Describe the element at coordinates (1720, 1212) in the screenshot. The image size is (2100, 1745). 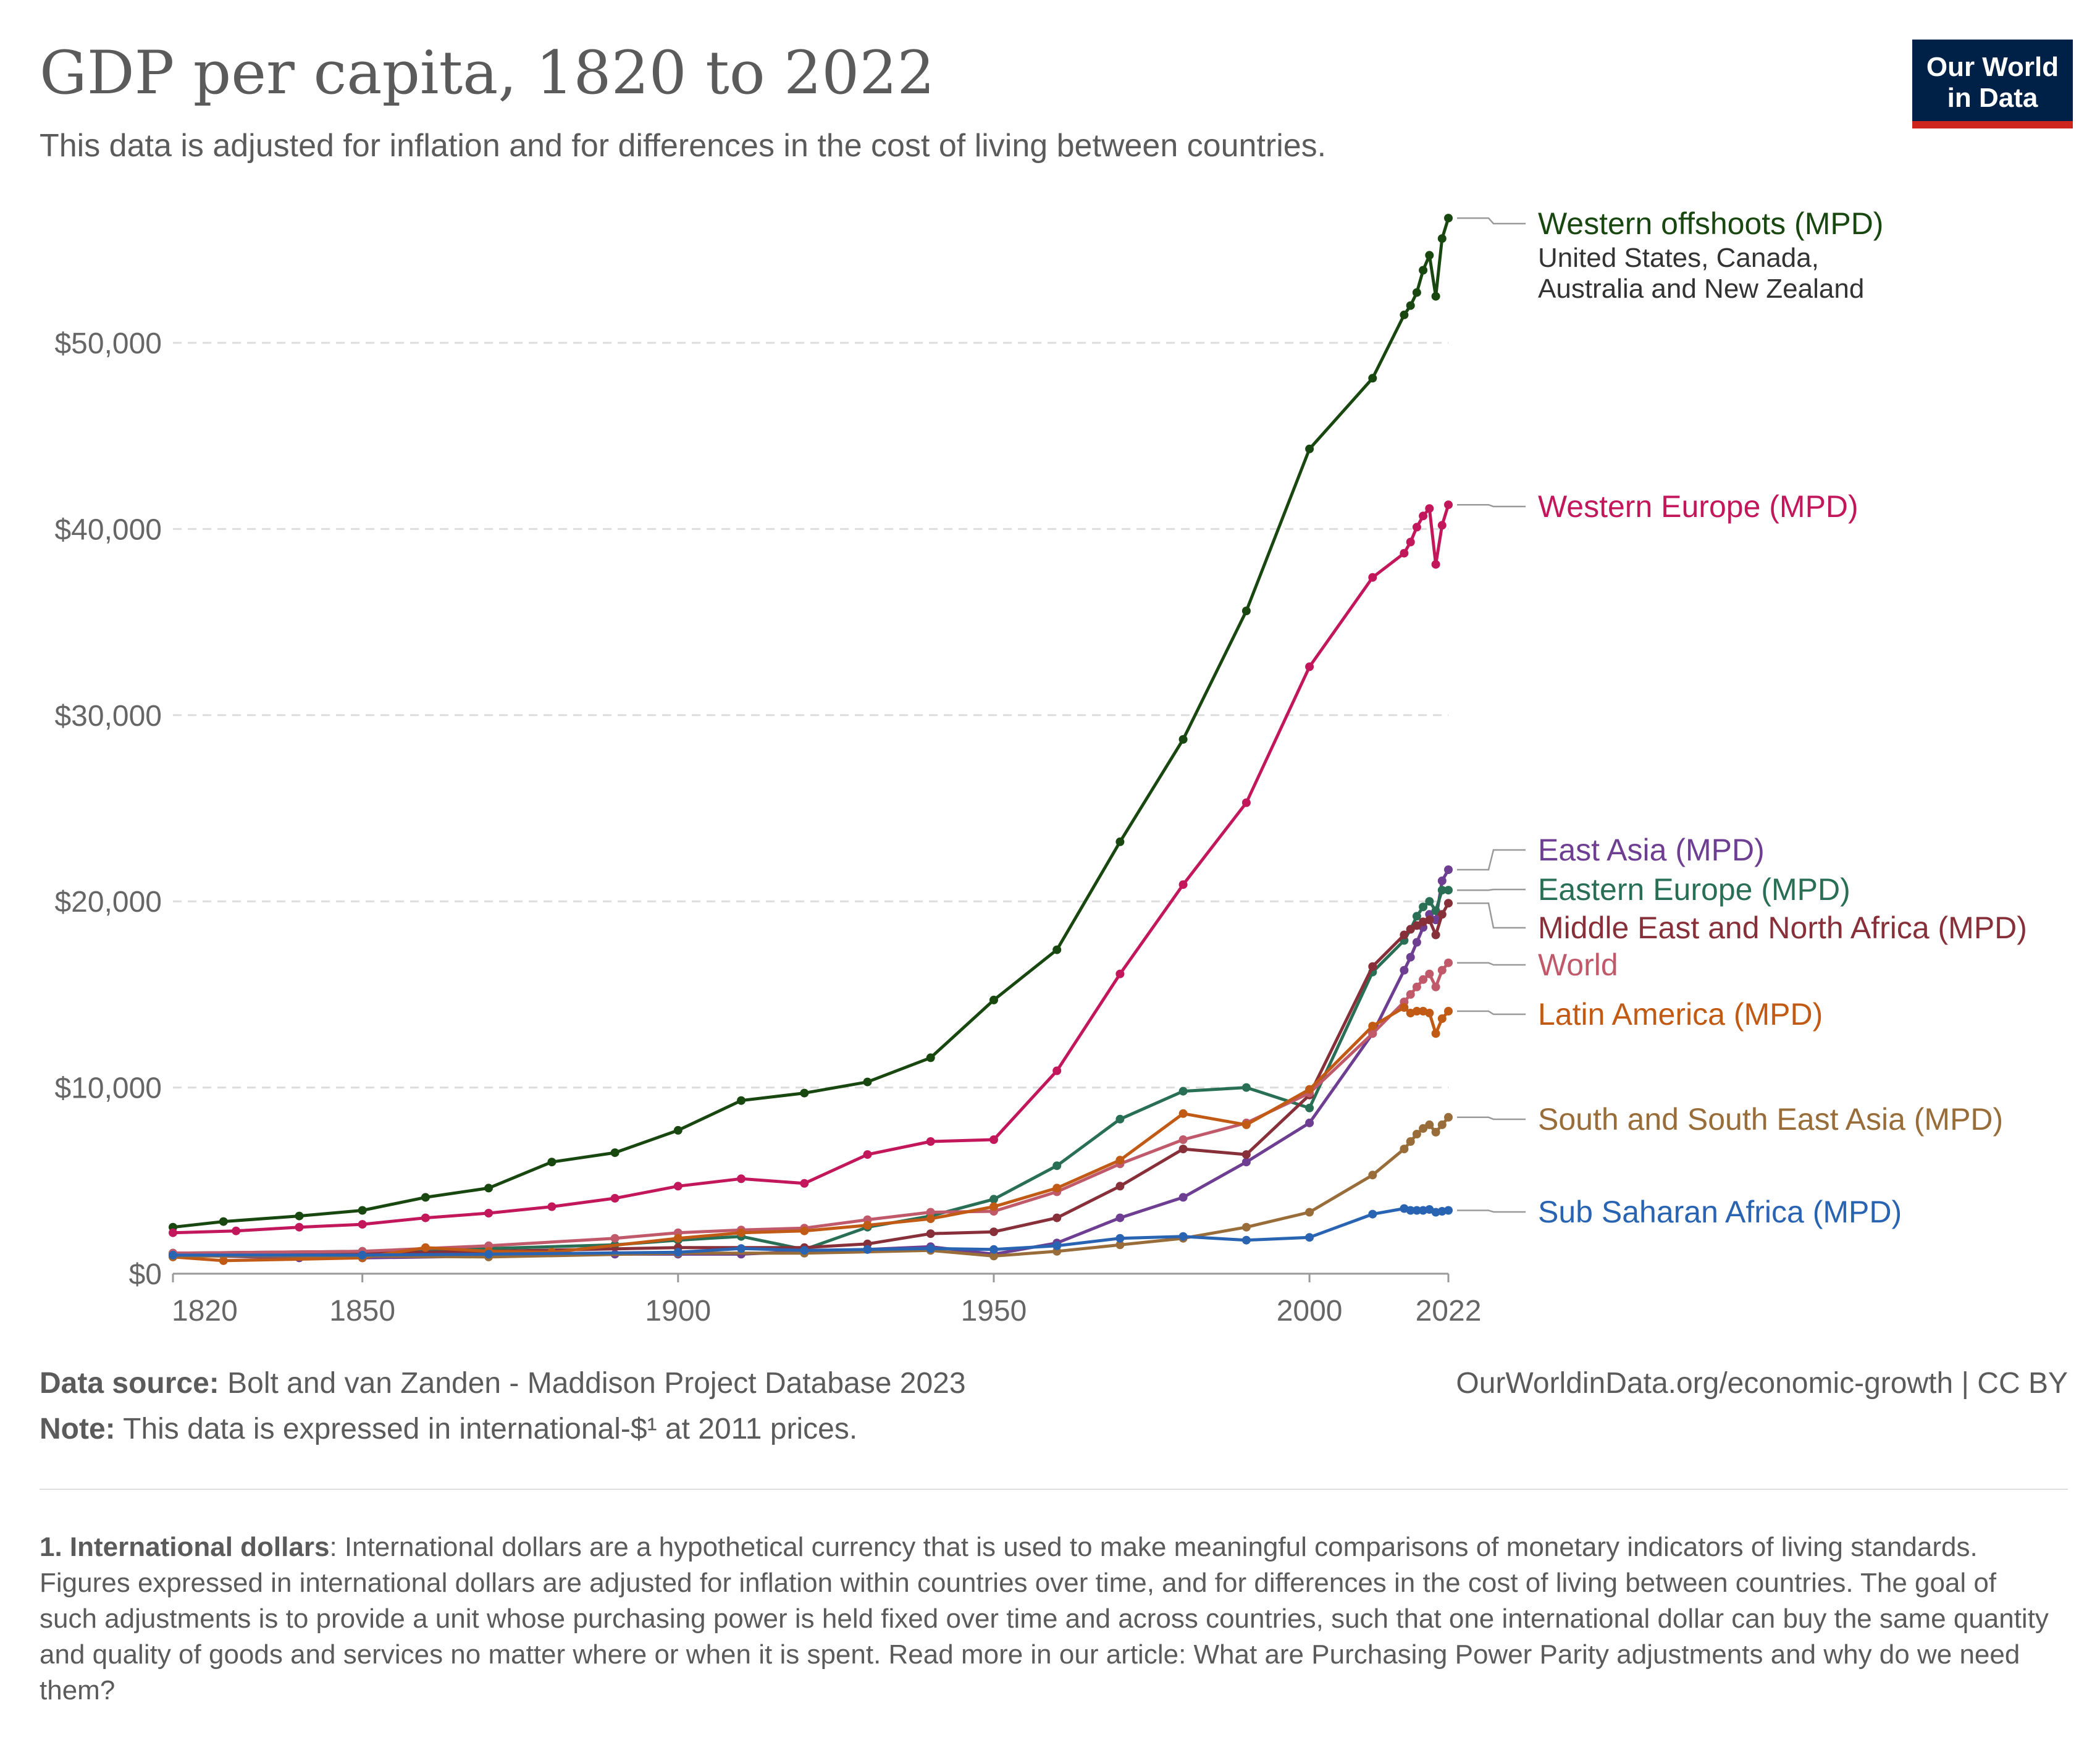
I see `legend-label: Sub Saharan Africa (MPD)` at that location.